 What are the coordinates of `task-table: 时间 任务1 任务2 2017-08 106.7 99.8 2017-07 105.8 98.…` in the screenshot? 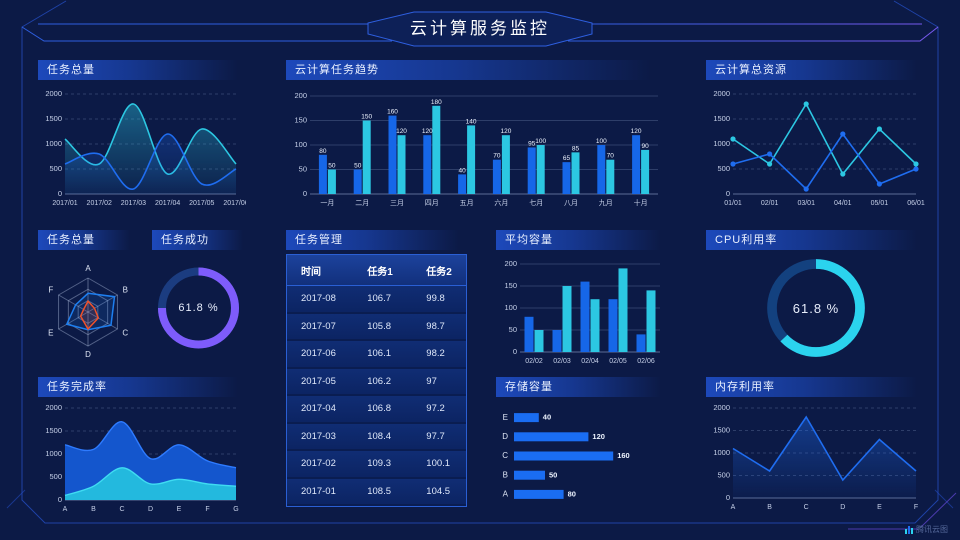 It's located at (376, 380).